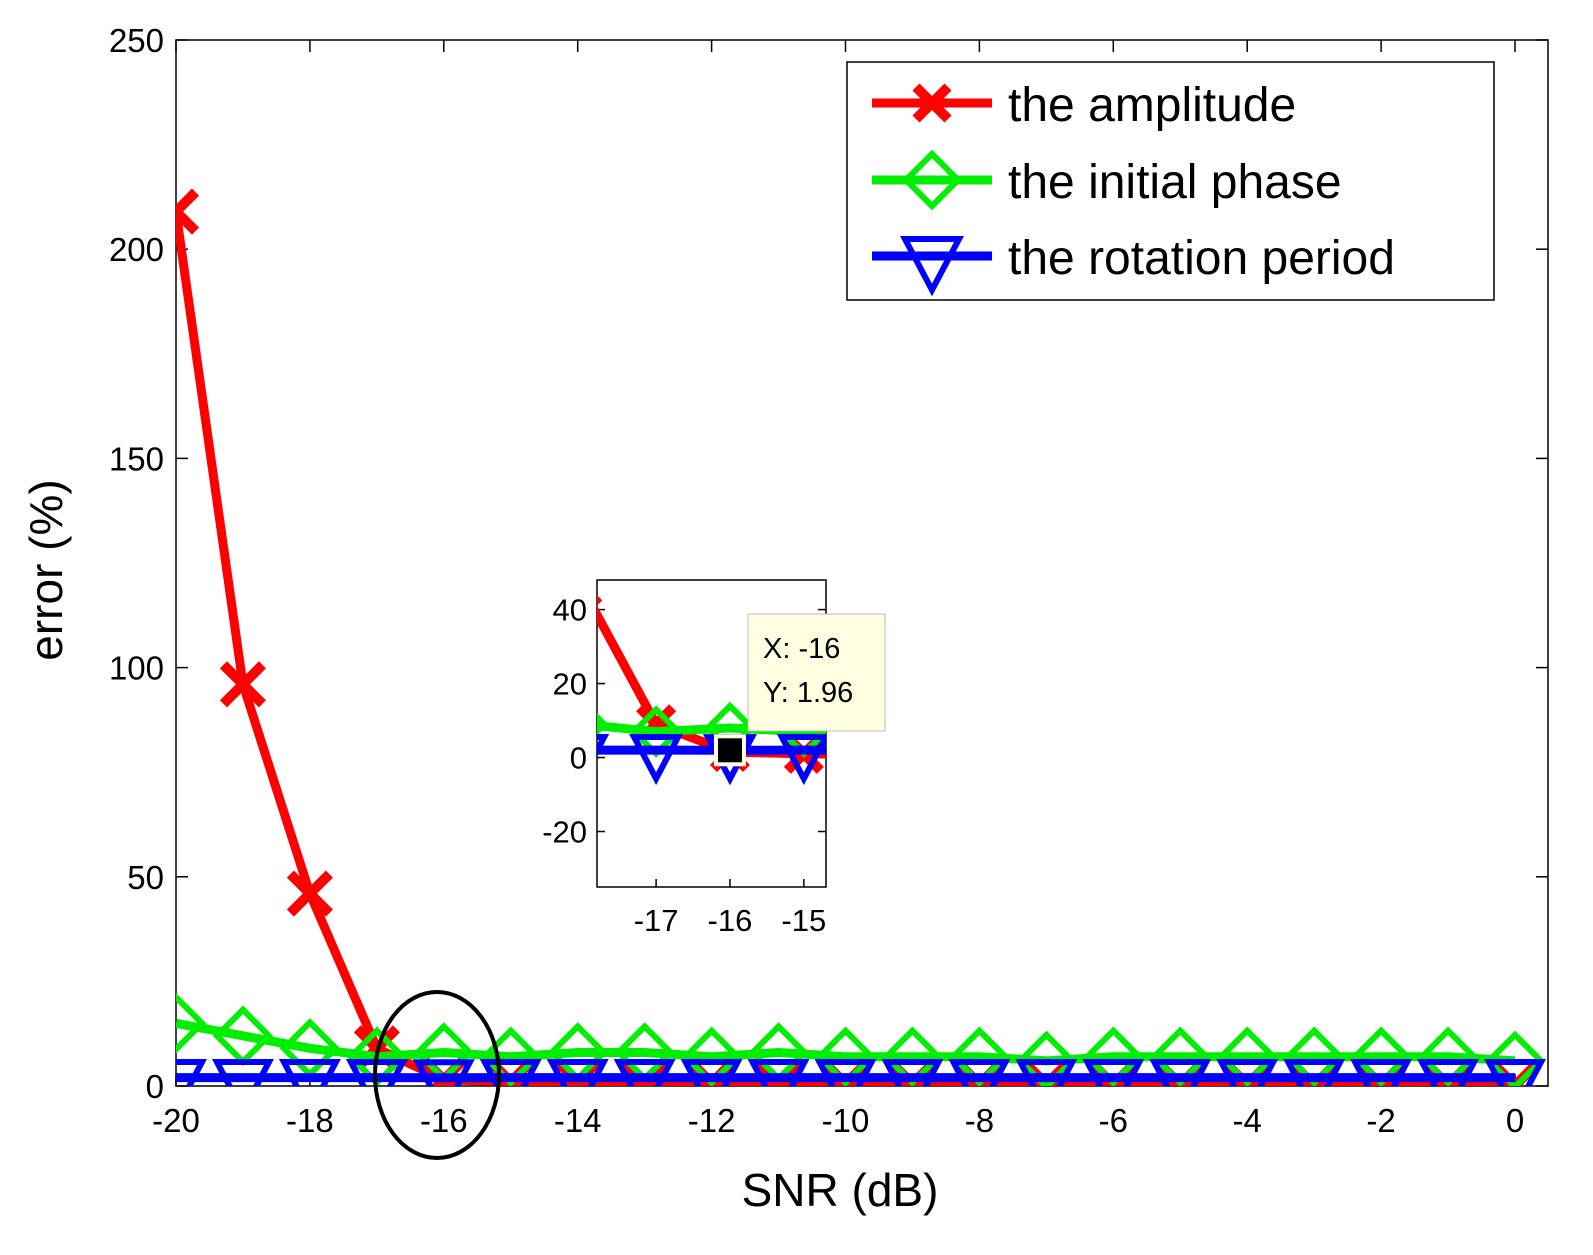 The width and height of the screenshot is (1593, 1255). I want to click on x-tick-label: -8, so click(979, 1120).